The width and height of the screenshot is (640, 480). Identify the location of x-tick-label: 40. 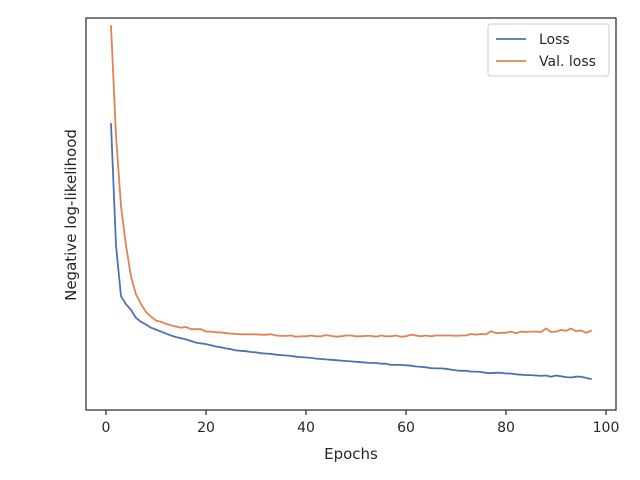
(306, 428).